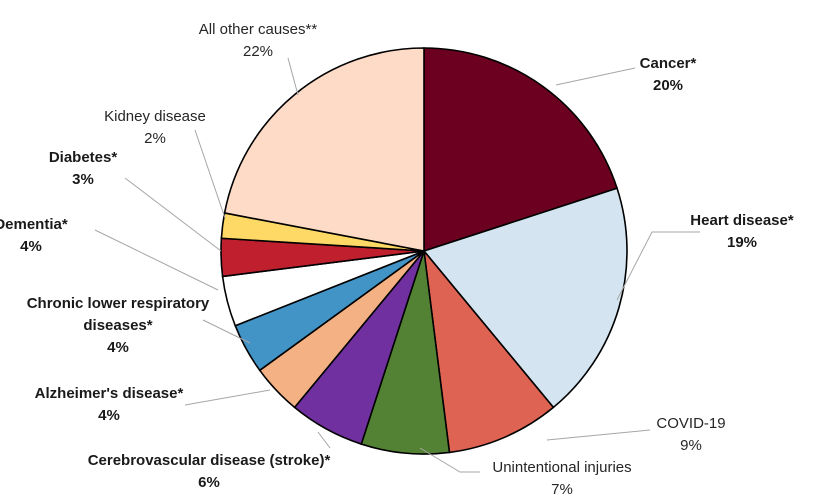 The image size is (834, 504). Describe the element at coordinates (83, 168) in the screenshot. I see `slice-label-diabetes: Diabetes* 3%` at that location.